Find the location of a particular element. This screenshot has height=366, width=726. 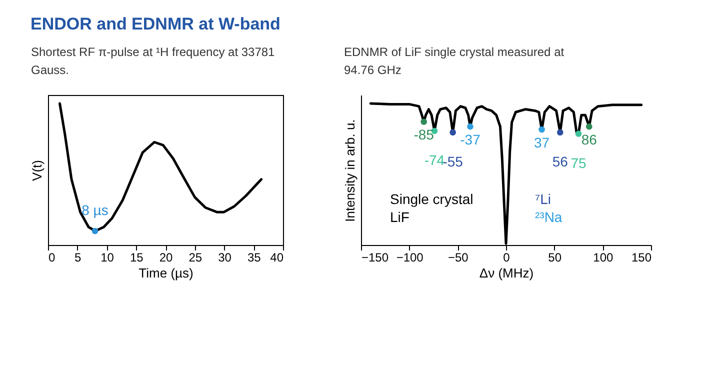

x-tick-label: −150 is located at coordinates (375, 257).